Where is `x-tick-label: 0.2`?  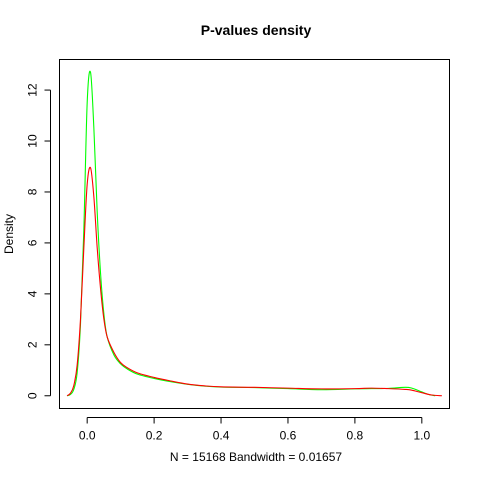
x-tick-label: 0.2 is located at coordinates (154, 436).